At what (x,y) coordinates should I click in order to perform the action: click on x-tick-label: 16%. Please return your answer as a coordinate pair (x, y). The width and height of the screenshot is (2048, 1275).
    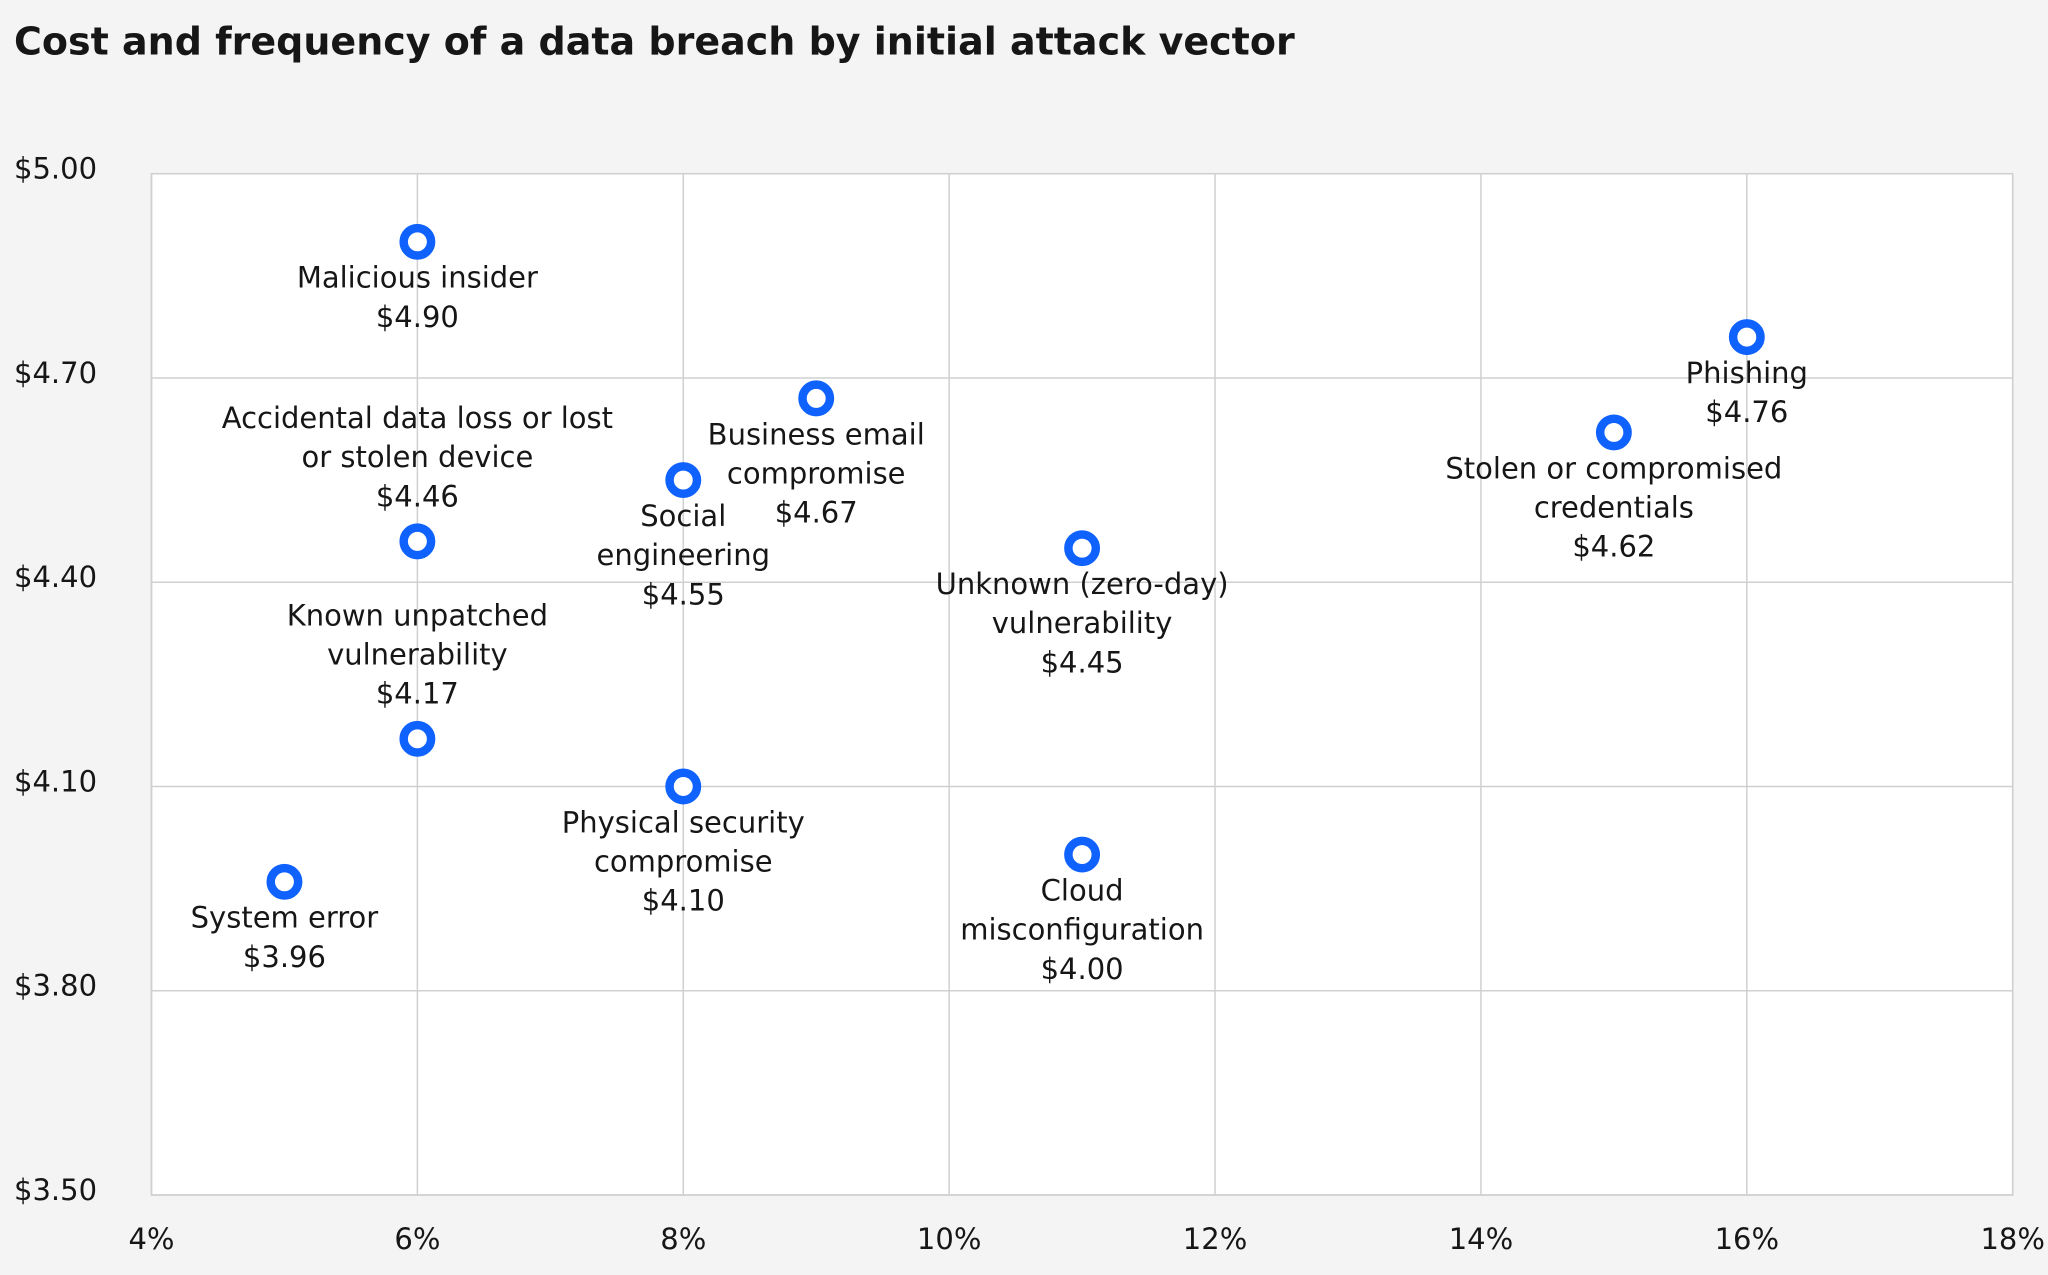
    Looking at the image, I should click on (1747, 1239).